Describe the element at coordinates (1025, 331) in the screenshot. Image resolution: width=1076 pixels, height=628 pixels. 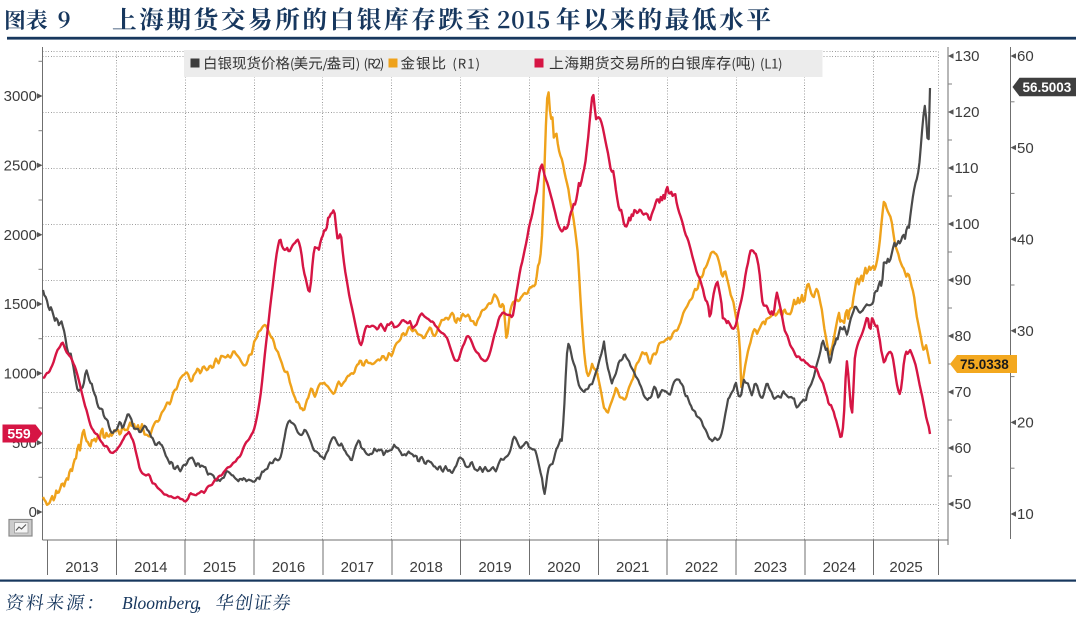
I see `svg-text: 30` at that location.